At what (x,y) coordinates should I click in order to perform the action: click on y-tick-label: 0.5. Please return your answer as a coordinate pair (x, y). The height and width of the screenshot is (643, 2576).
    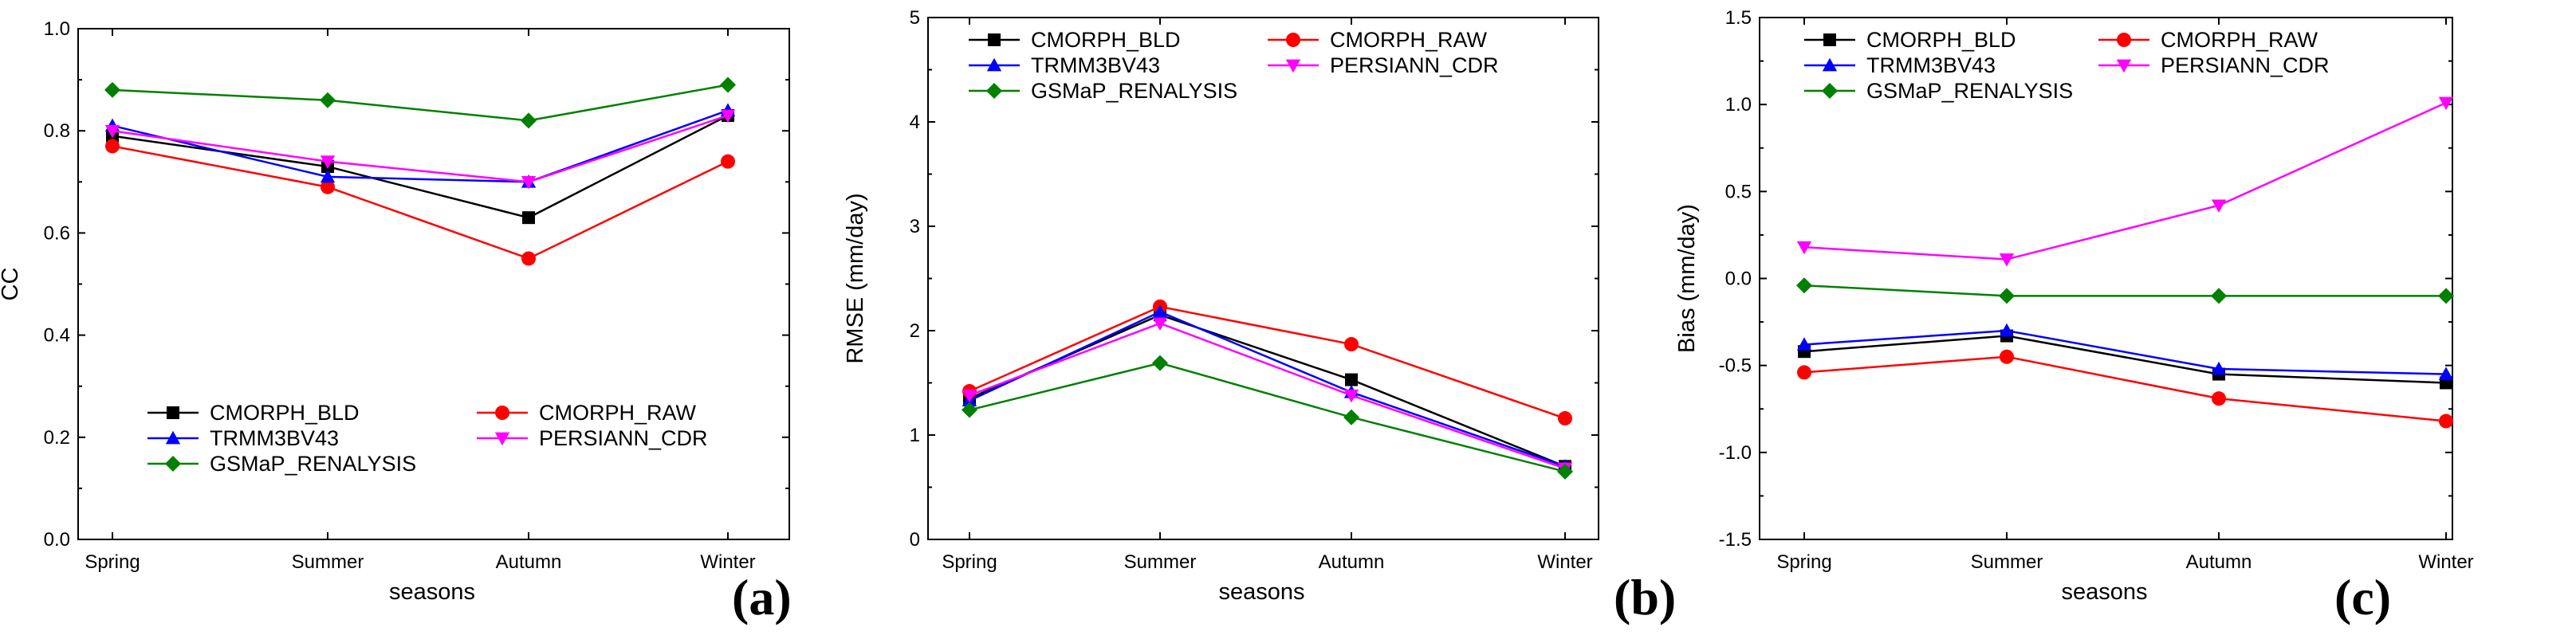
    Looking at the image, I should click on (1739, 191).